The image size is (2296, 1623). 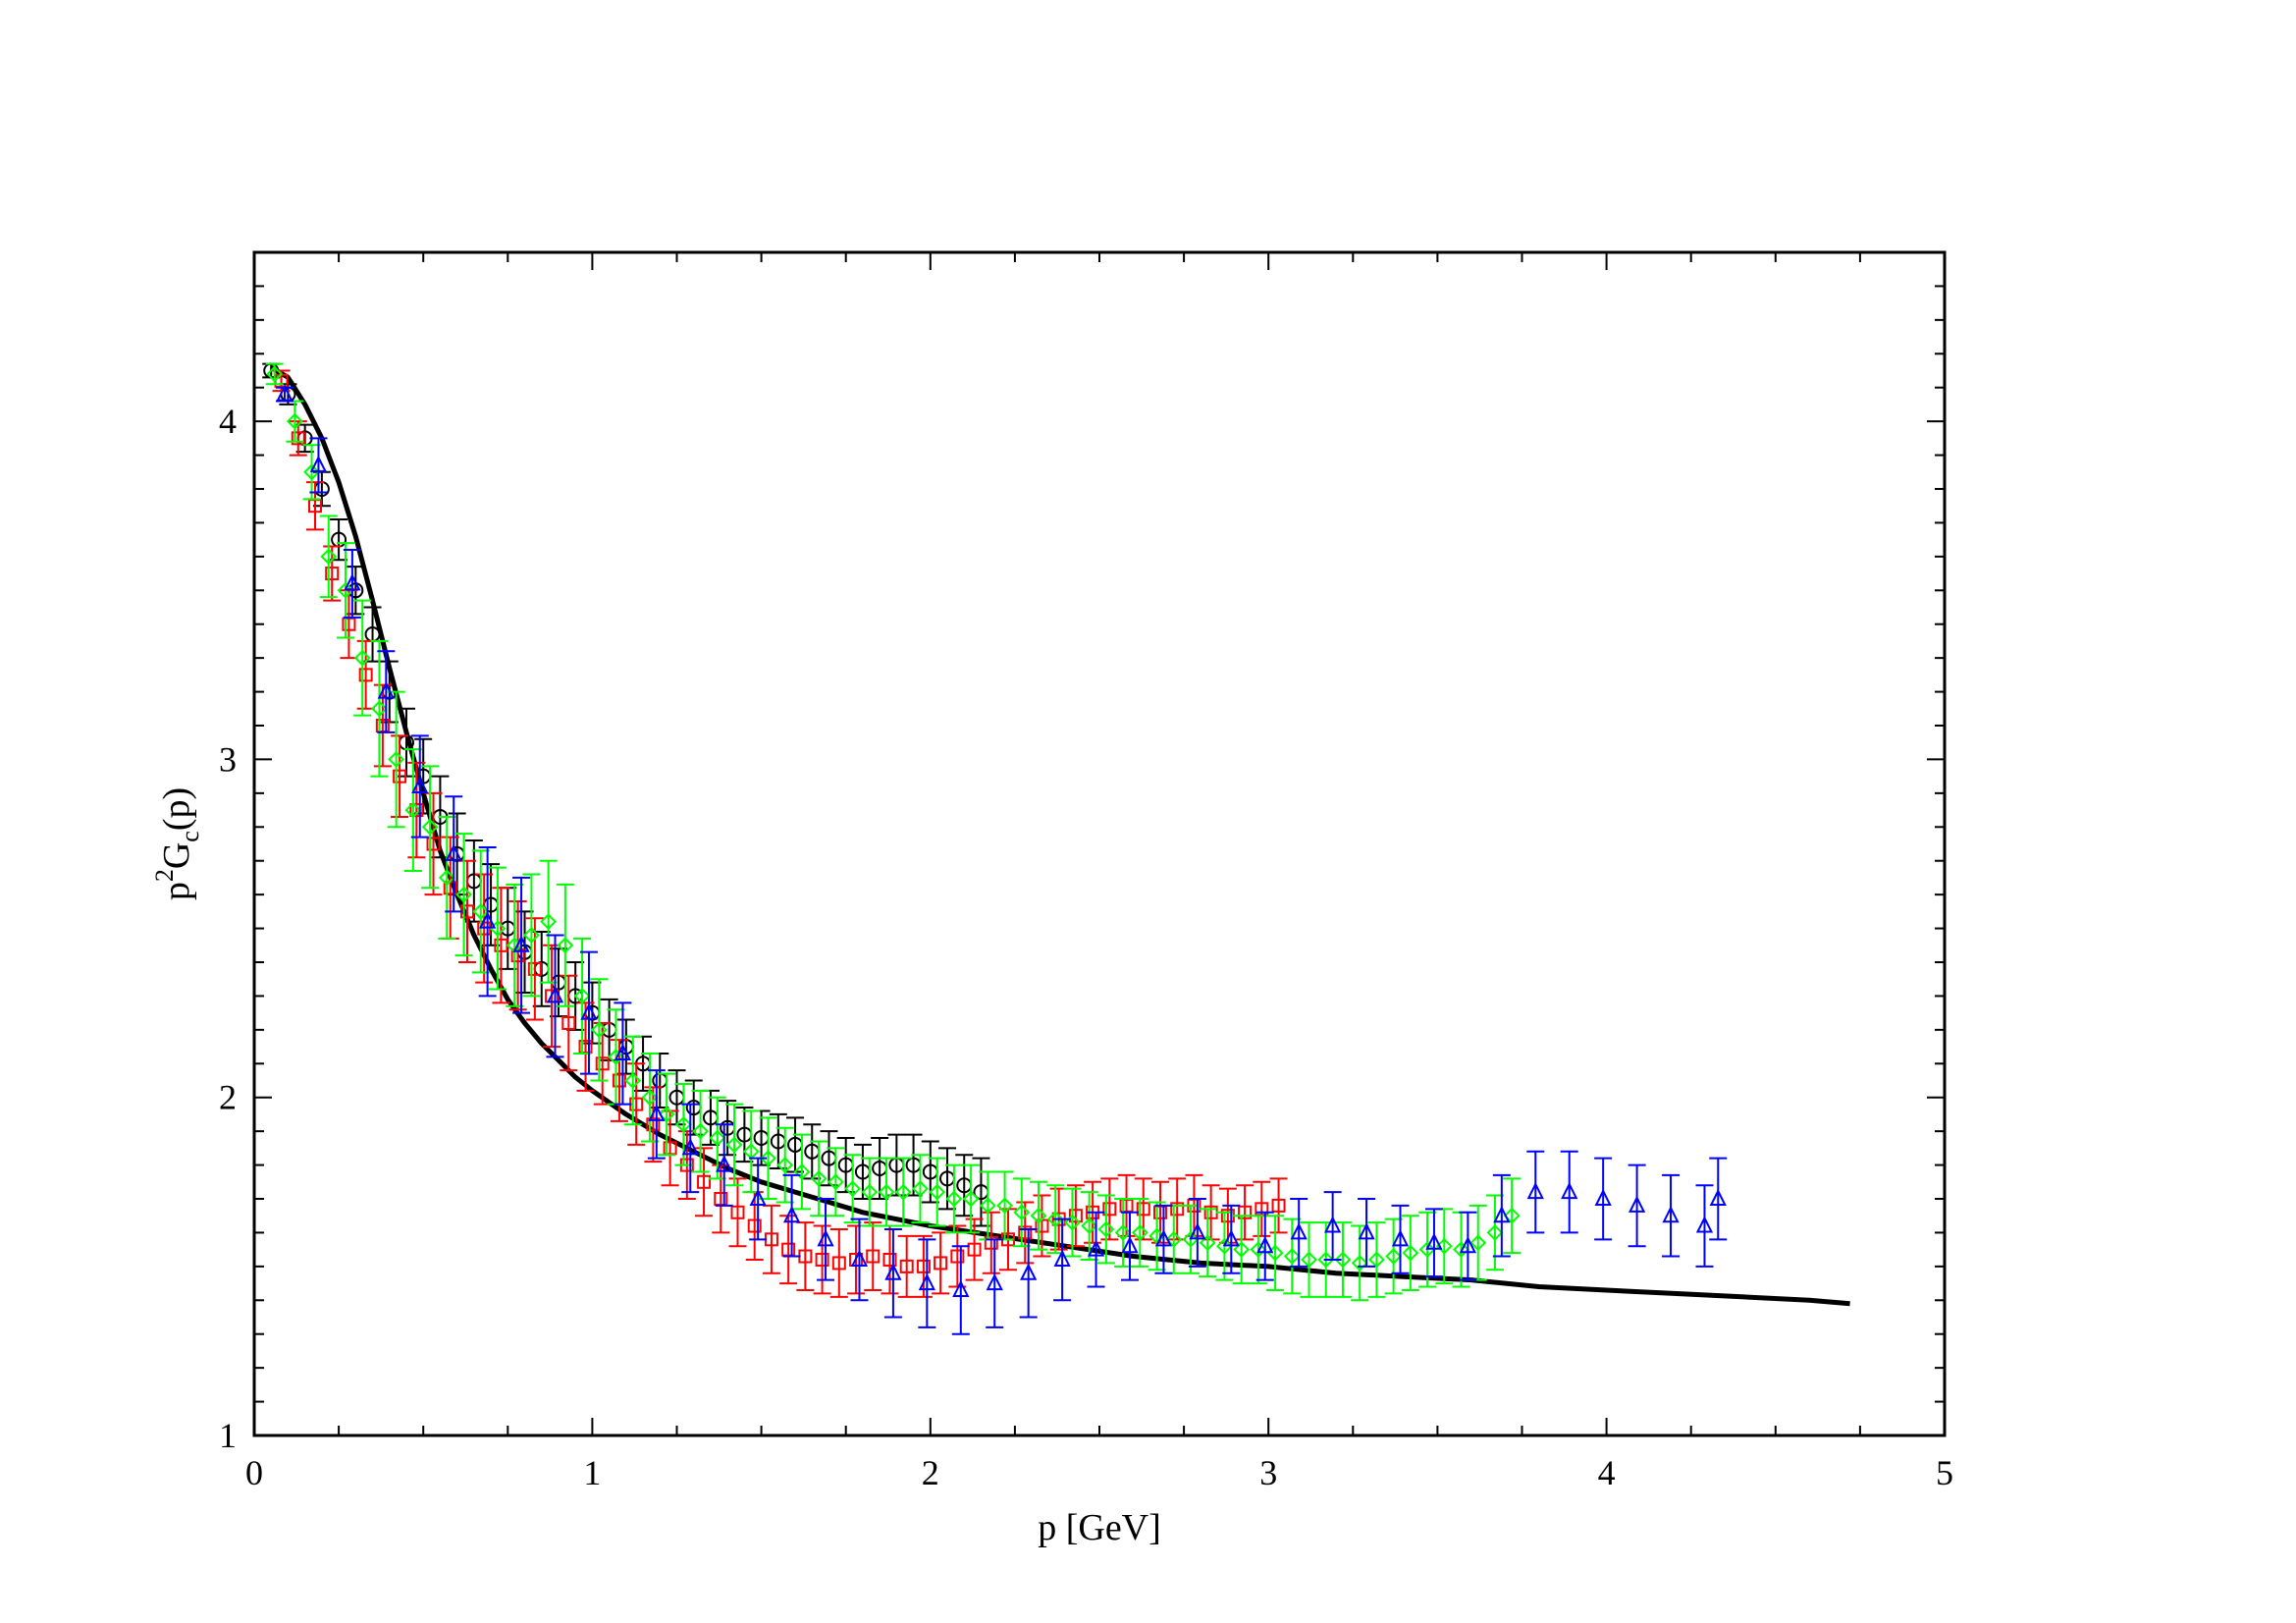 I want to click on y-axis-title-base: p, so click(x=177, y=891).